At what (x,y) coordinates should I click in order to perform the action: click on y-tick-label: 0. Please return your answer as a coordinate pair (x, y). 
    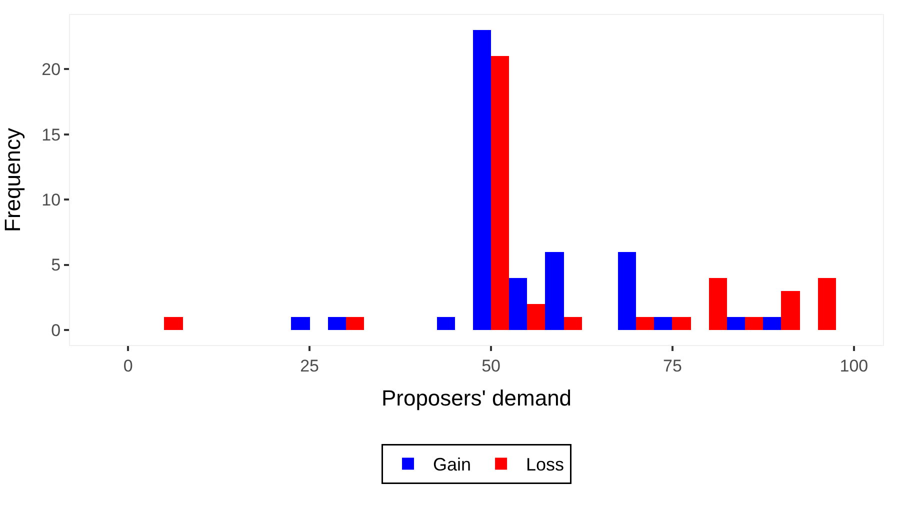
    Looking at the image, I should click on (56, 330).